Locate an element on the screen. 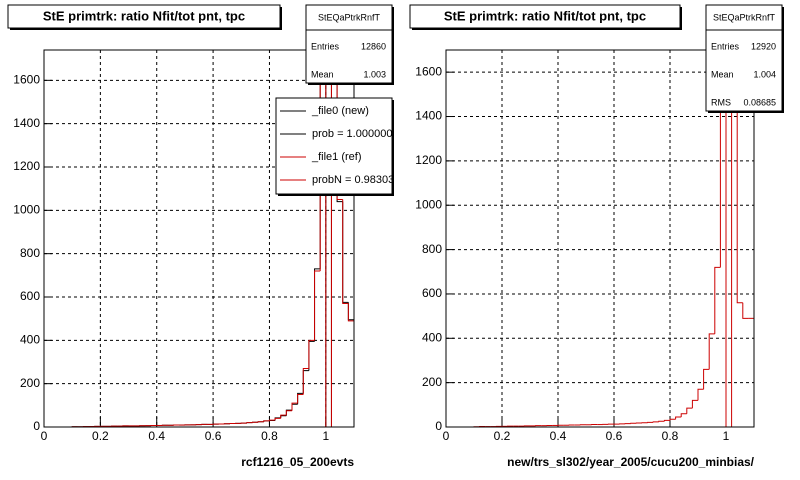 The height and width of the screenshot is (480, 800). stats-value: 1.004 is located at coordinates (764, 74).